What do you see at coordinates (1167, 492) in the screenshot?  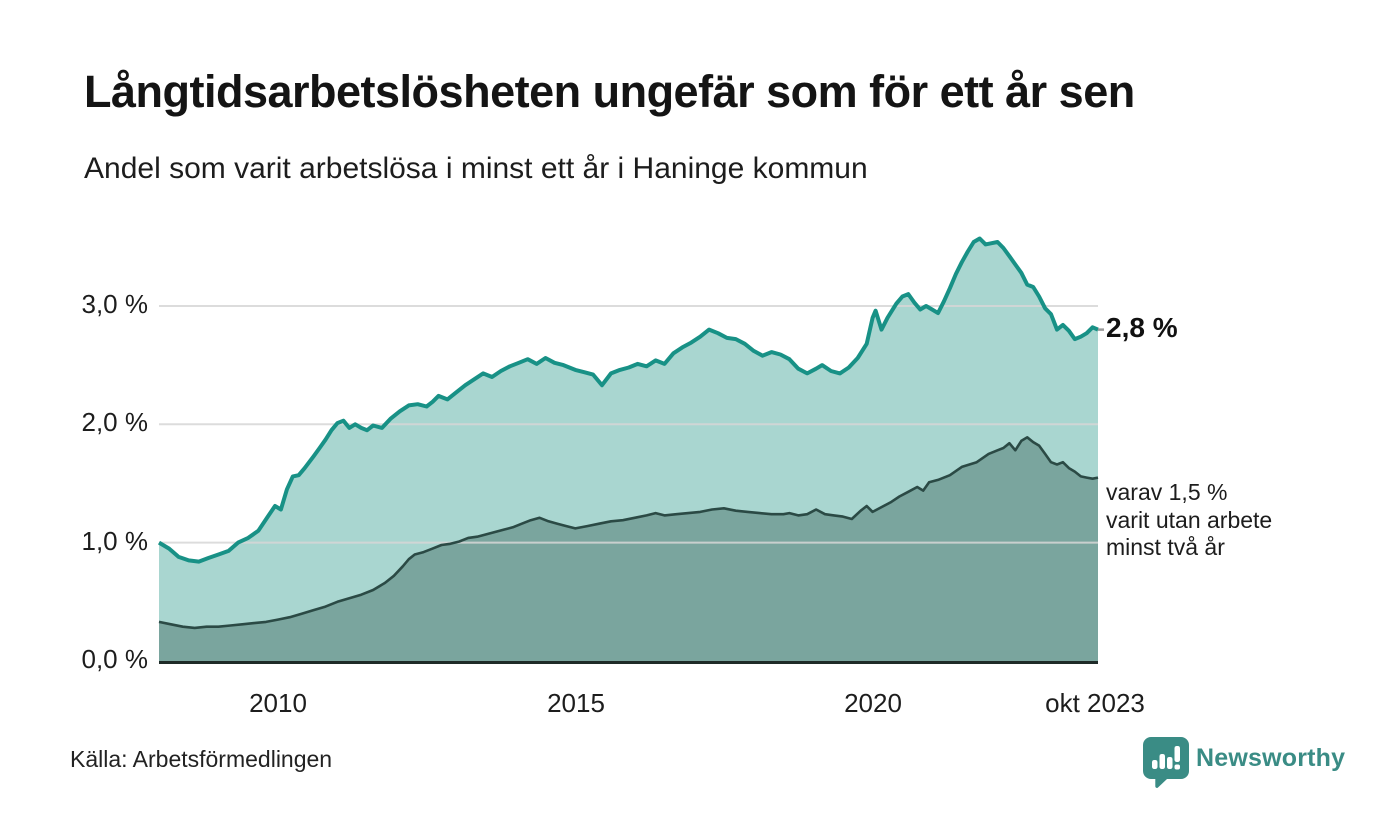 I see `series2-end-note-line1: varav 1,5 %` at bounding box center [1167, 492].